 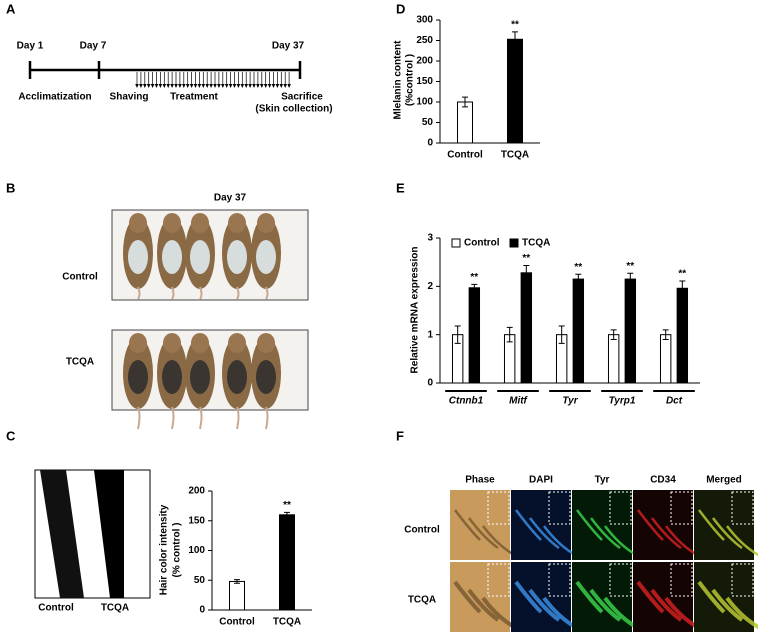 I want to click on day-label: Day 1, so click(x=30, y=46).